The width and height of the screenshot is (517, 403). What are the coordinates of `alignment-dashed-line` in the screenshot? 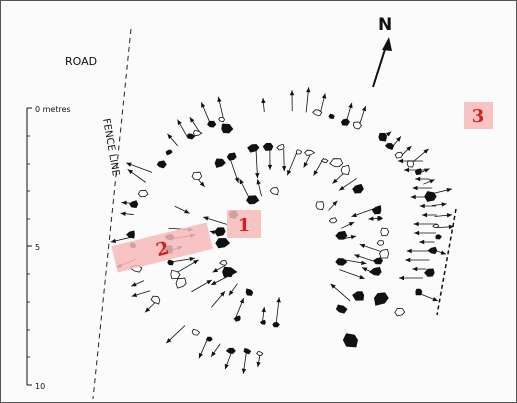 It's located at (446, 262).